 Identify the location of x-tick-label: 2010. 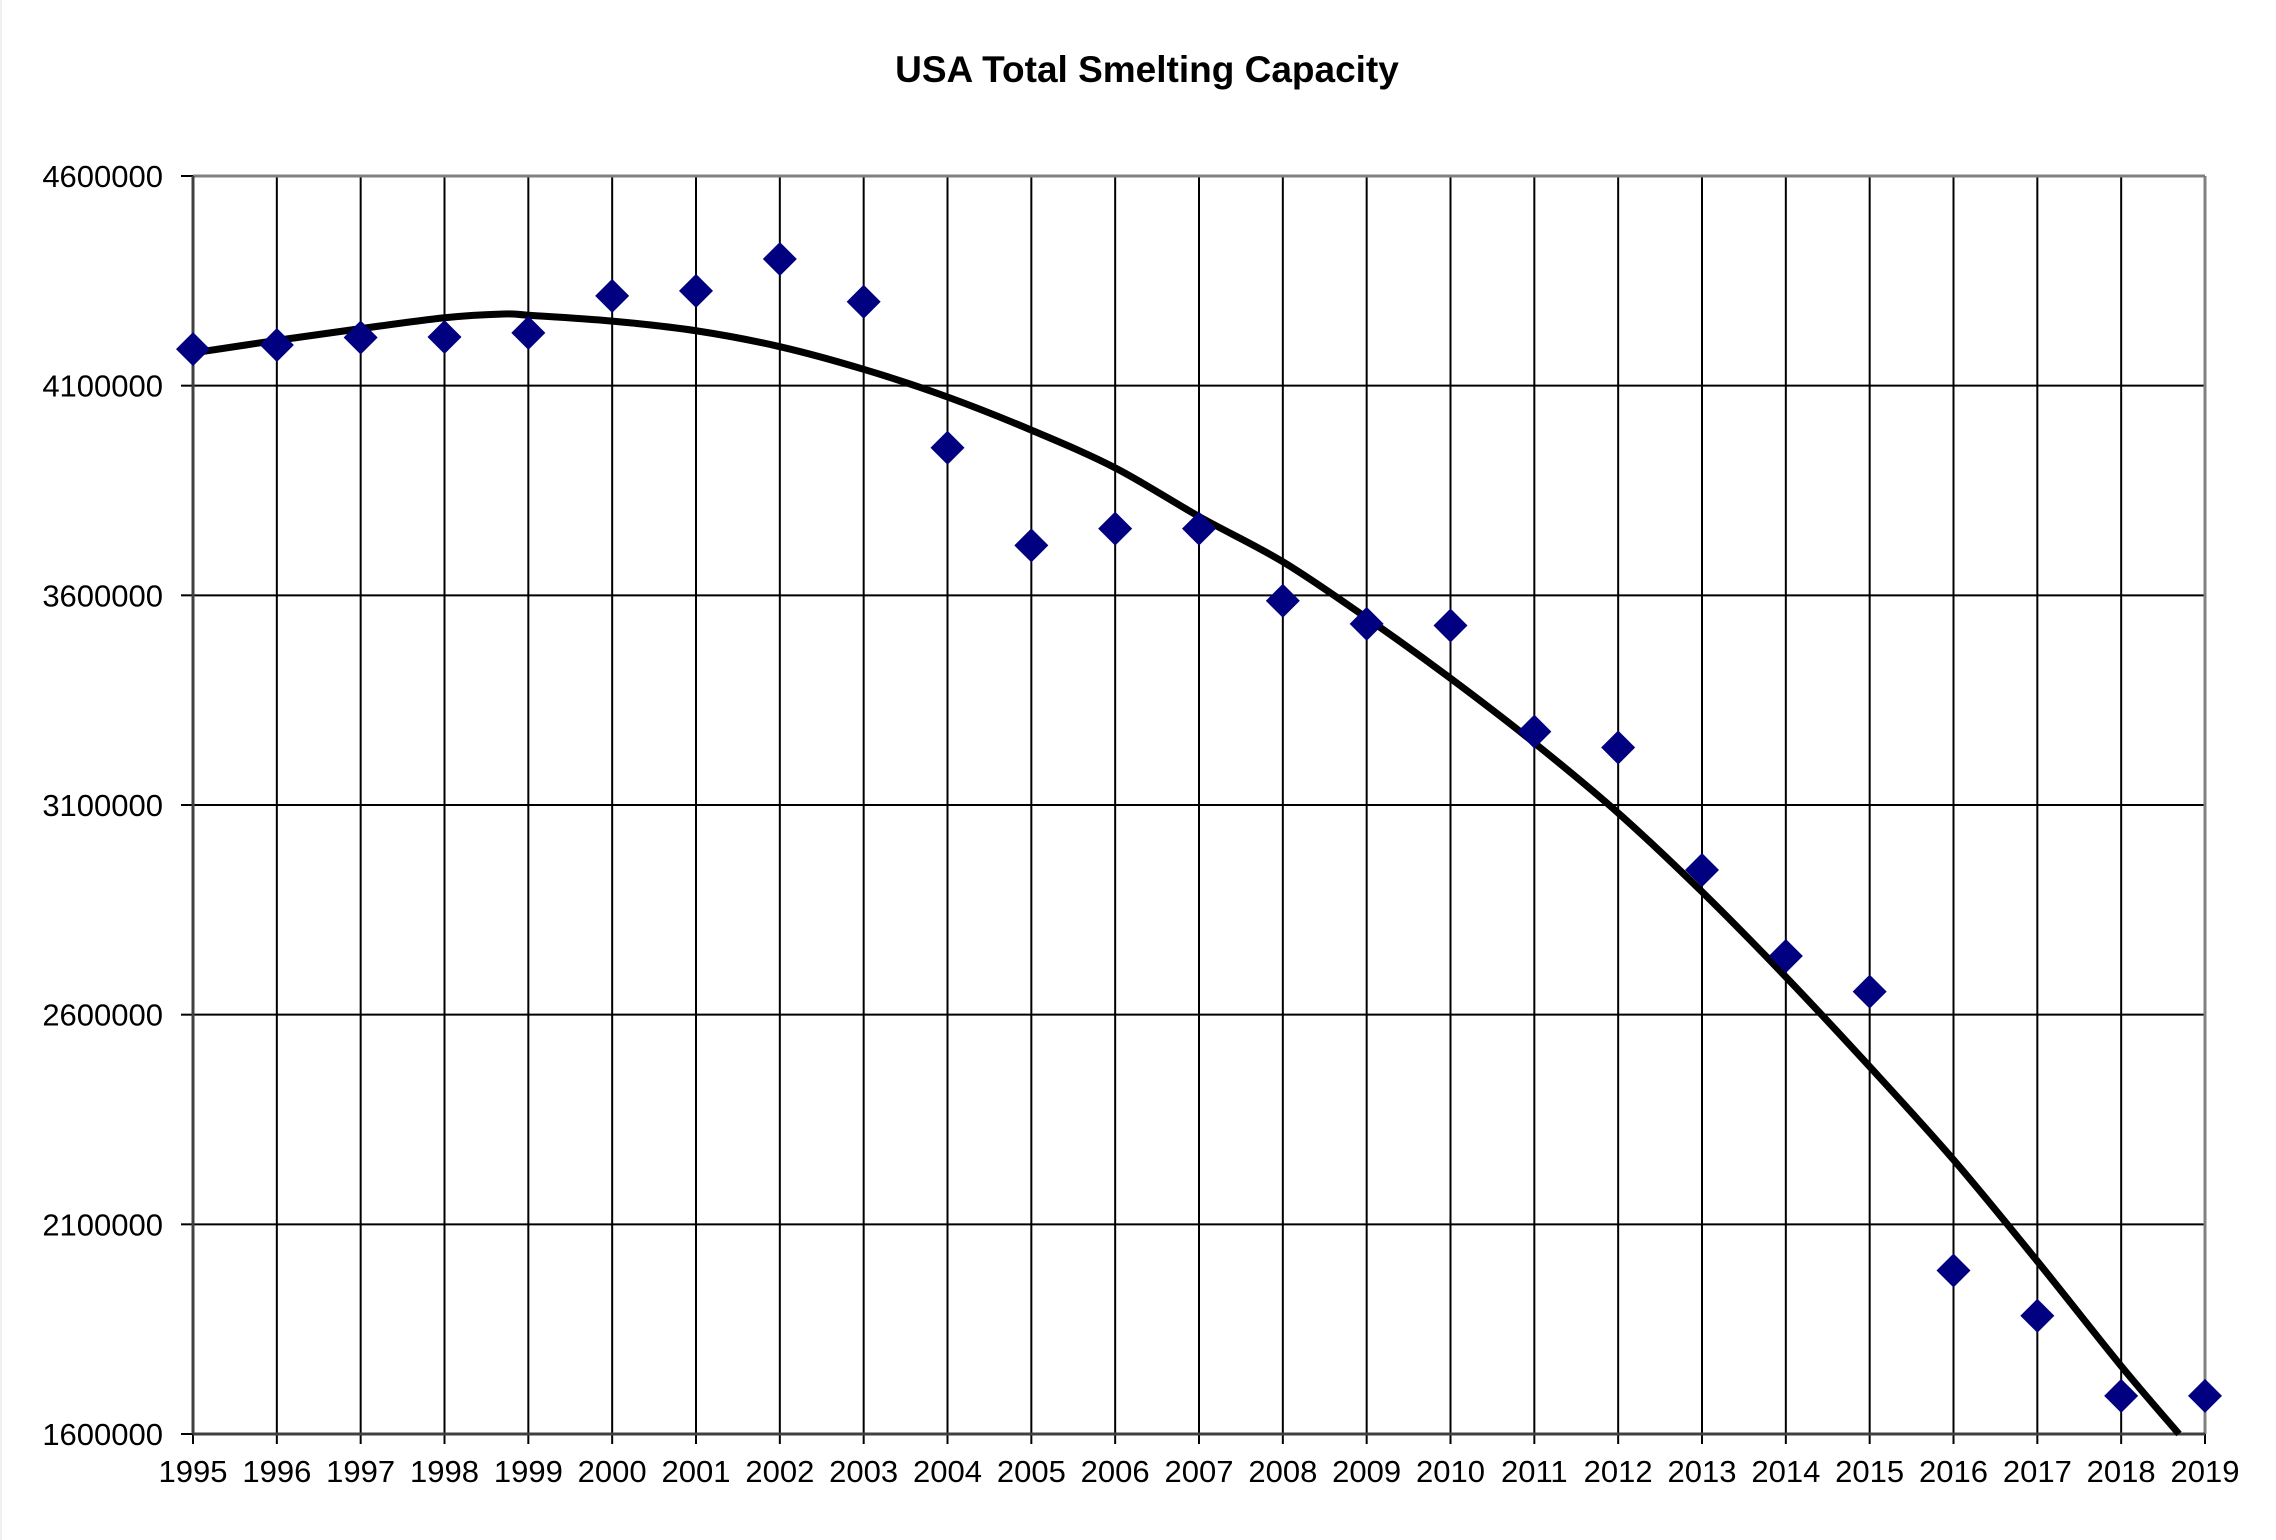
(1450, 1471).